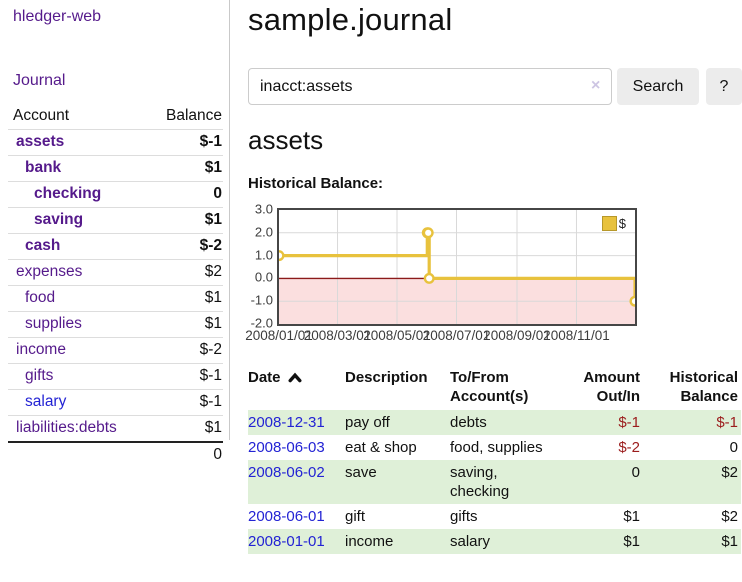 Image resolution: width=742 pixels, height=582 pixels. Describe the element at coordinates (622, 223) in the screenshot. I see `legend-label: $` at that location.